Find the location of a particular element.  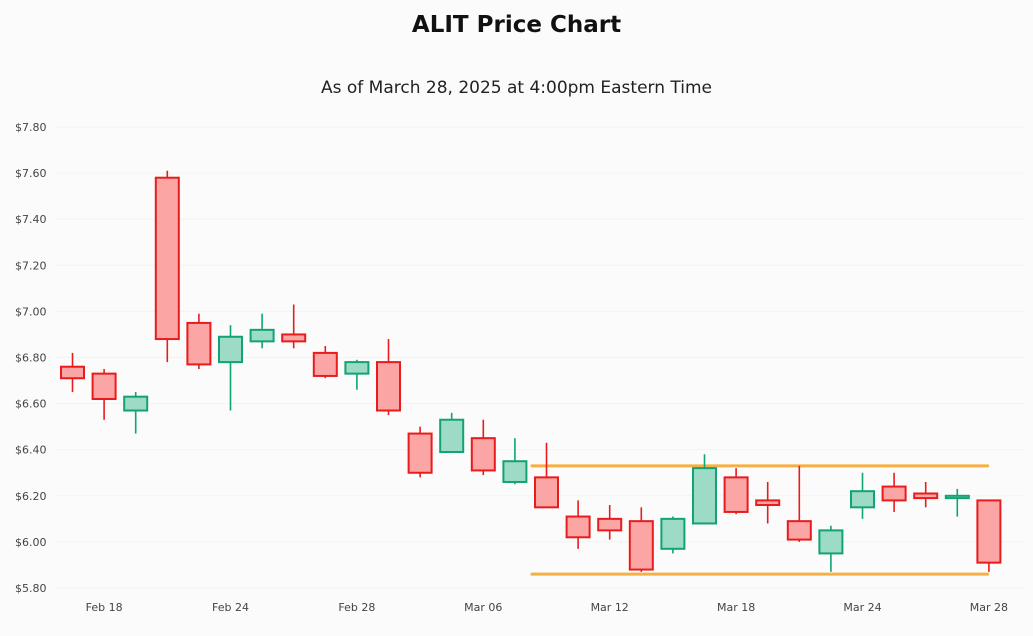

x-tick-label: Feb 24 is located at coordinates (230, 607).